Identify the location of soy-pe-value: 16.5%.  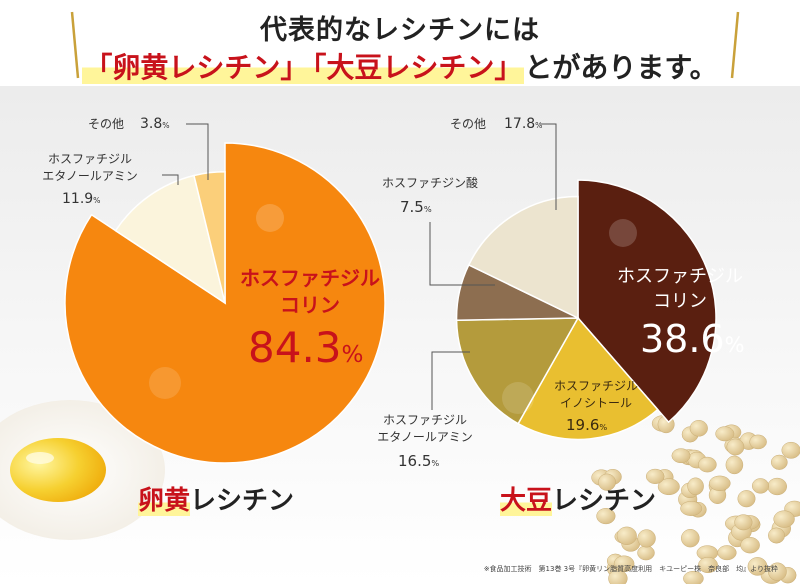
(418, 461).